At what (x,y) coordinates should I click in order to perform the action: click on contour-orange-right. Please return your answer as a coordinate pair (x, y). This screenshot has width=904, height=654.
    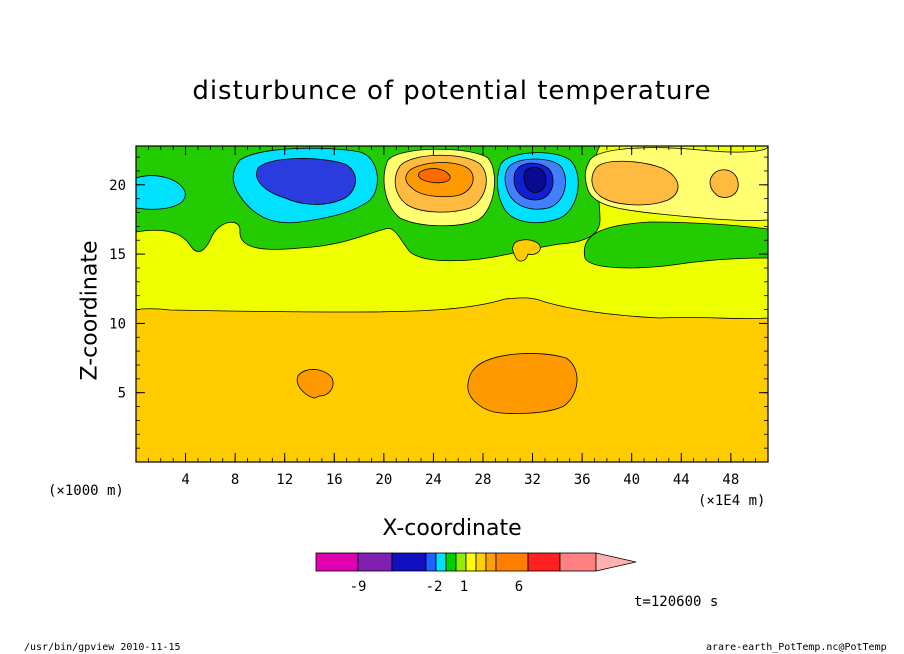
    Looking at the image, I should click on (635, 183).